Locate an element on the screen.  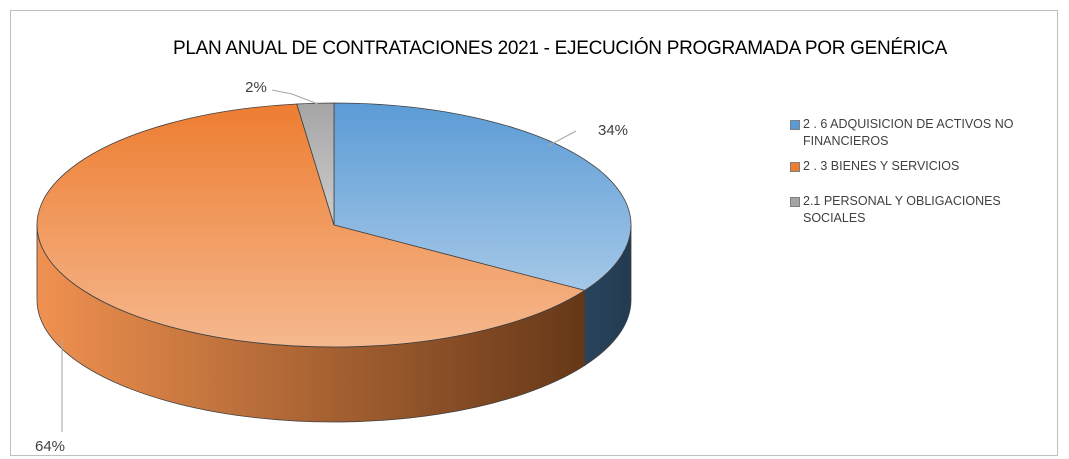
legend-label: 2 . 3 BIENES Y SERVICIOS is located at coordinates (881, 166).